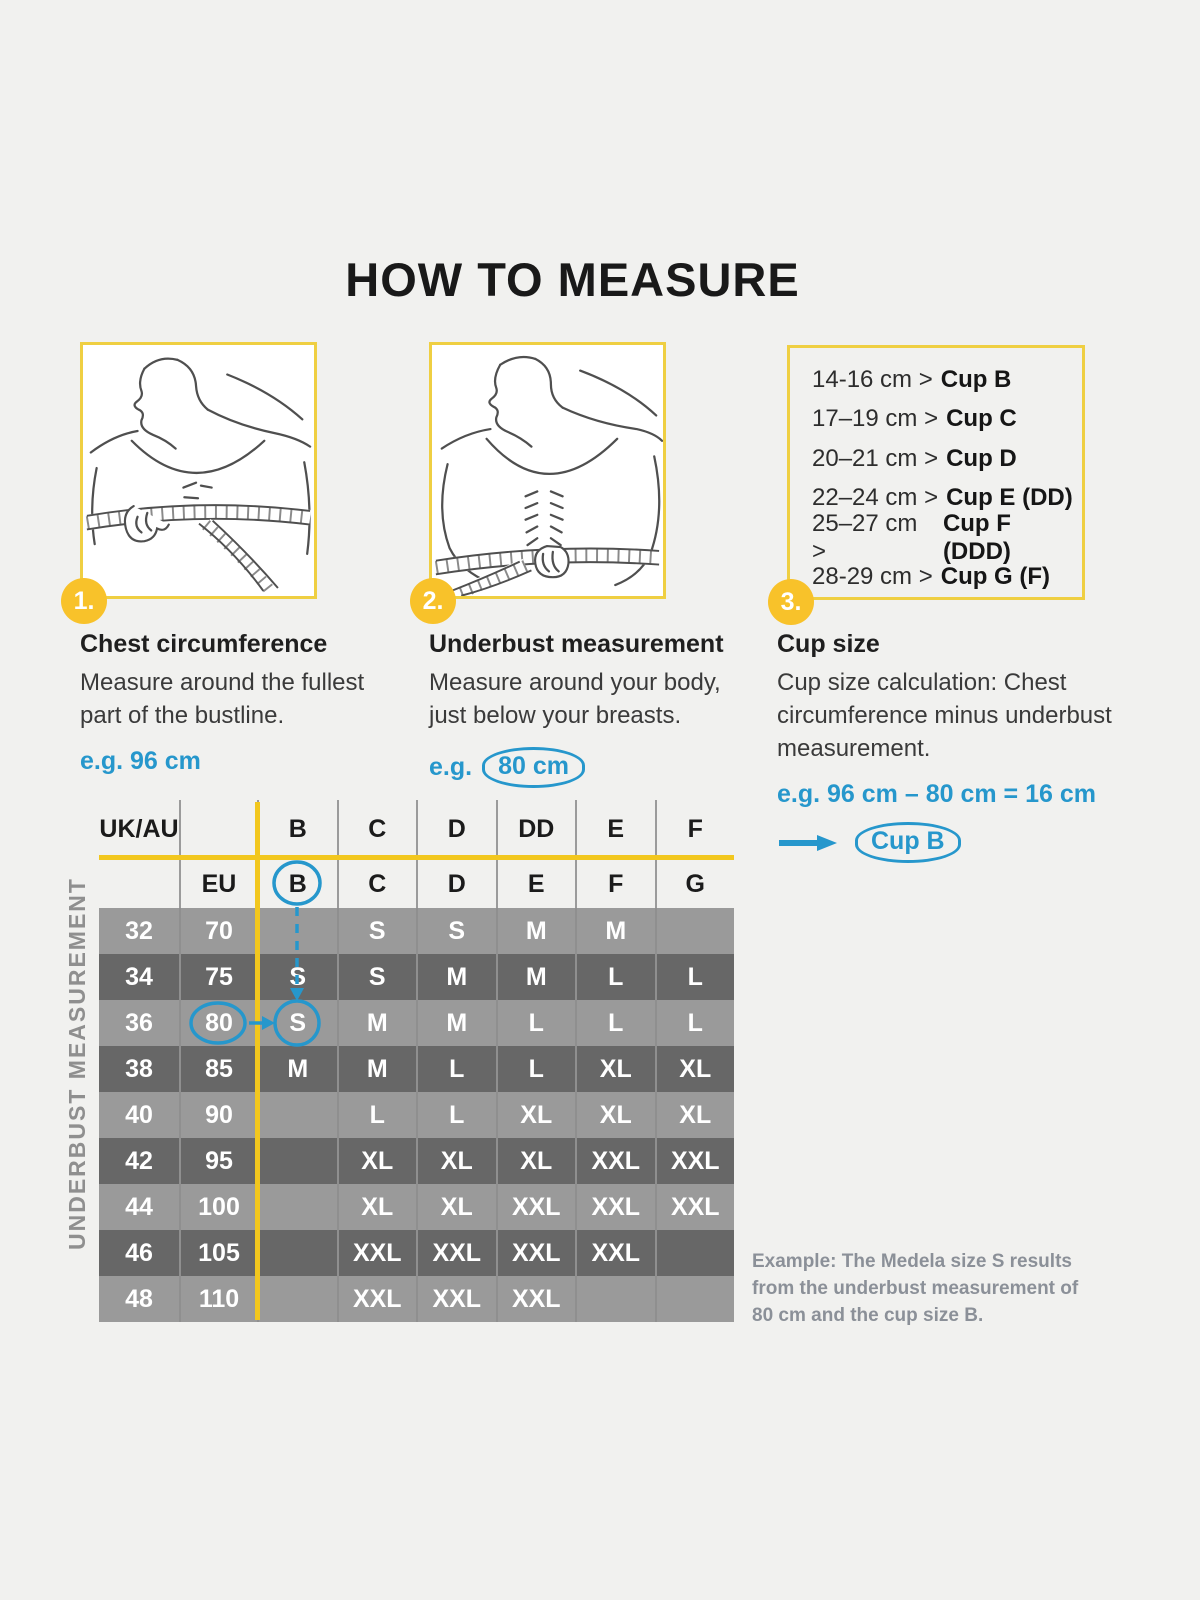 This screenshot has height=1600, width=1200. I want to click on cup-name-text: Cup G (F), so click(995, 577).